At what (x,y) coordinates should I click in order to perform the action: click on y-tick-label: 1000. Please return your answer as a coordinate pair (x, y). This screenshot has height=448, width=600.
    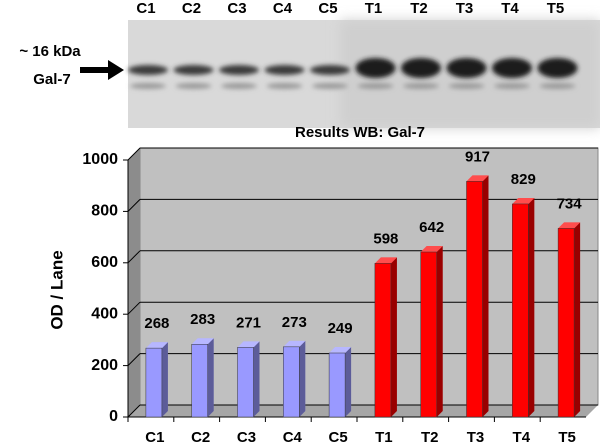
    Looking at the image, I should click on (100, 159).